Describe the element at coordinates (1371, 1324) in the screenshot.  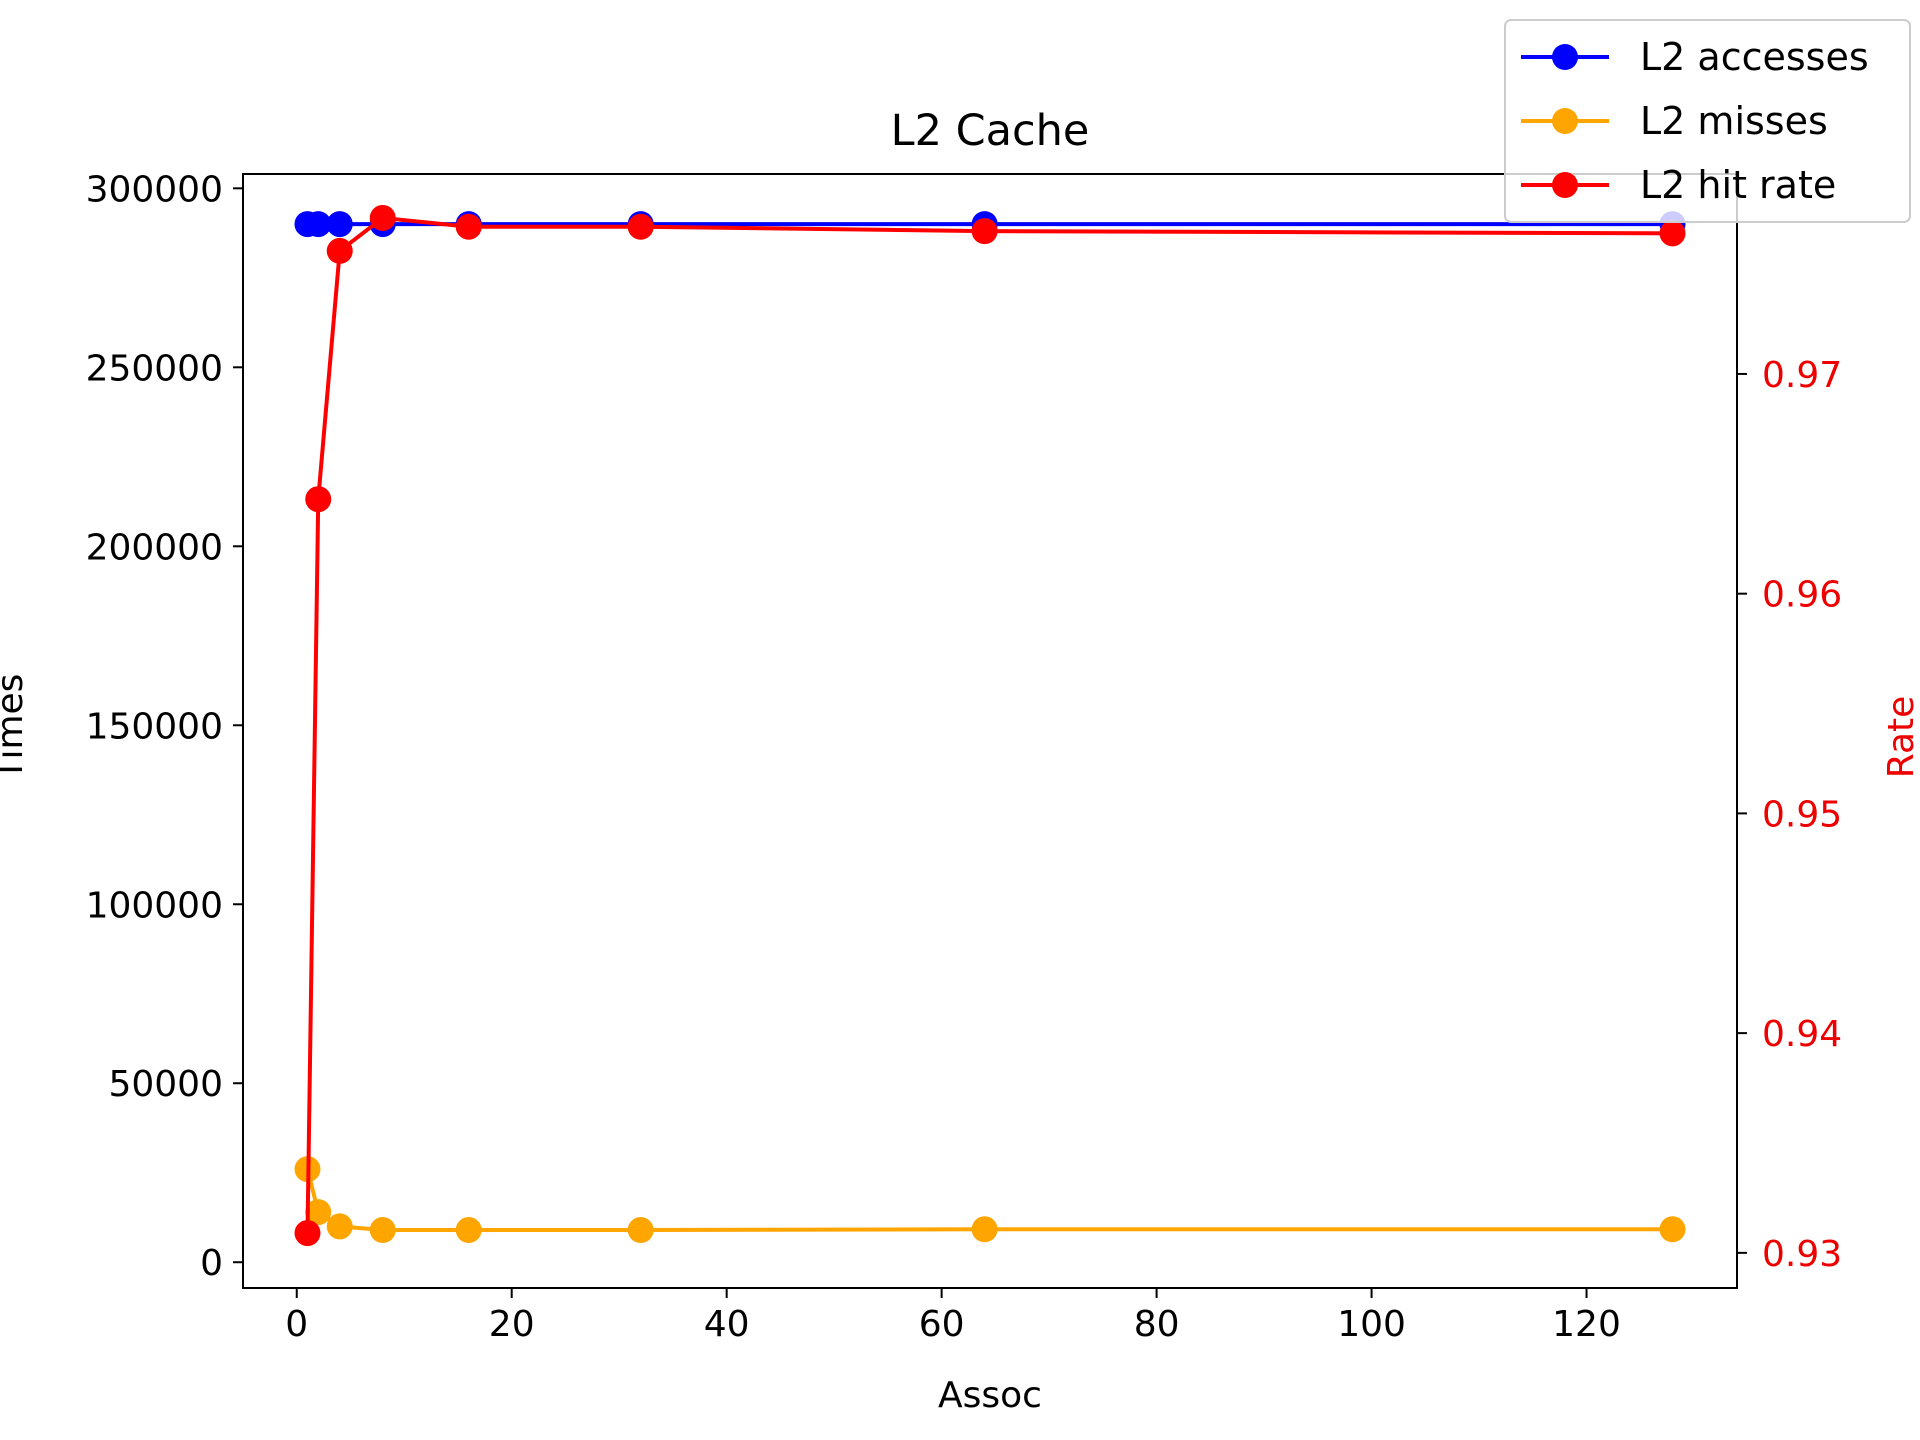
I see `x-tick-label: 100` at that location.